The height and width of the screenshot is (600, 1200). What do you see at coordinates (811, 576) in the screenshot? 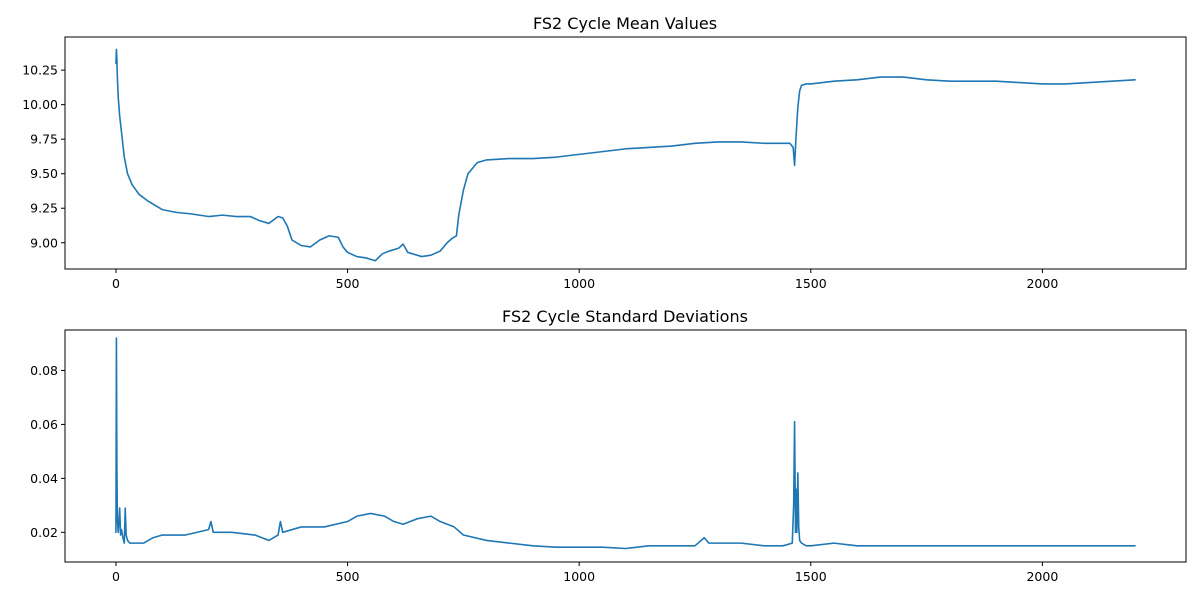
I see `std-deviations-x-tick-label: 1500` at bounding box center [811, 576].